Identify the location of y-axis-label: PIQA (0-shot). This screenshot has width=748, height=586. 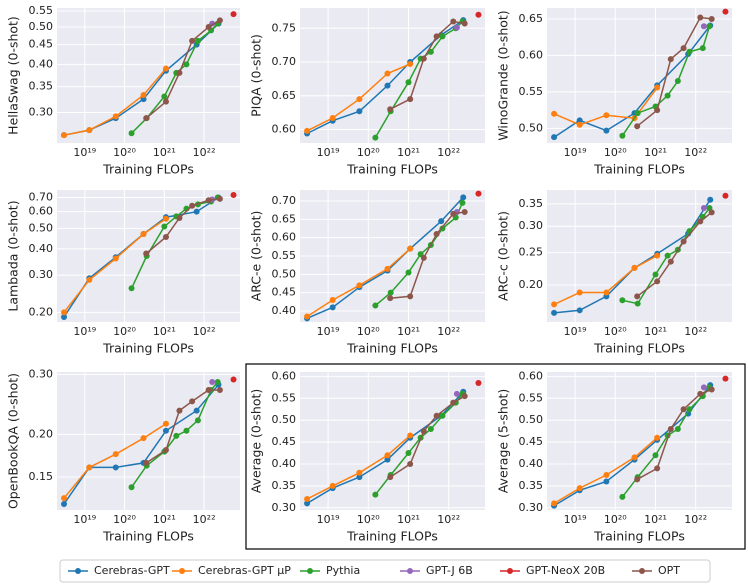
(256, 75).